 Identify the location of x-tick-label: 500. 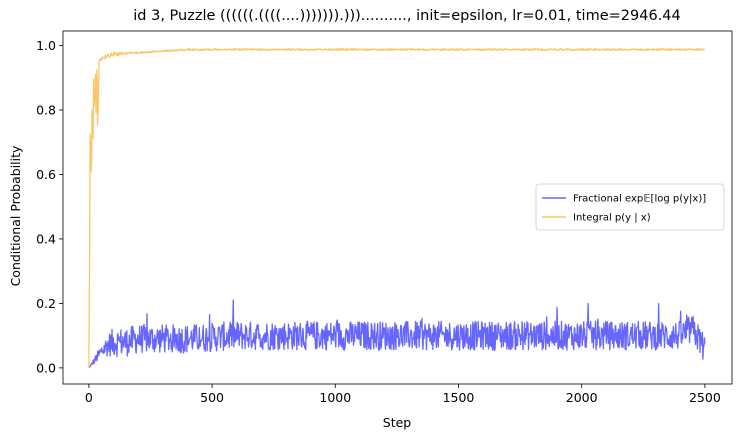
(212, 397).